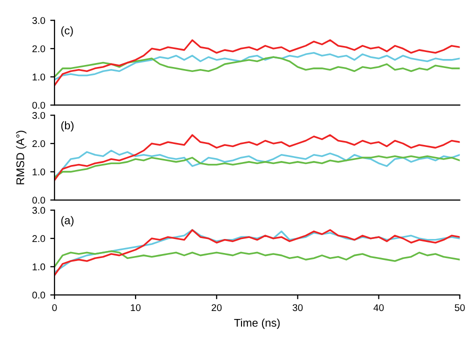  I want to click on x-tick-label: 50, so click(459, 308).